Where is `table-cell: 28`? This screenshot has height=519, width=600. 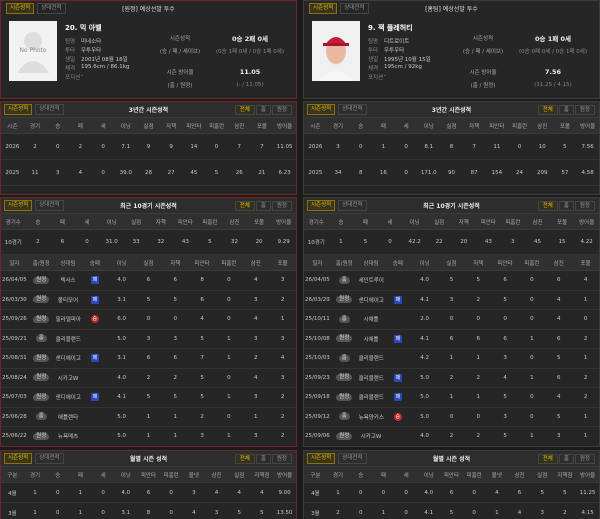
table-cell: 28 is located at coordinates (148, 172).